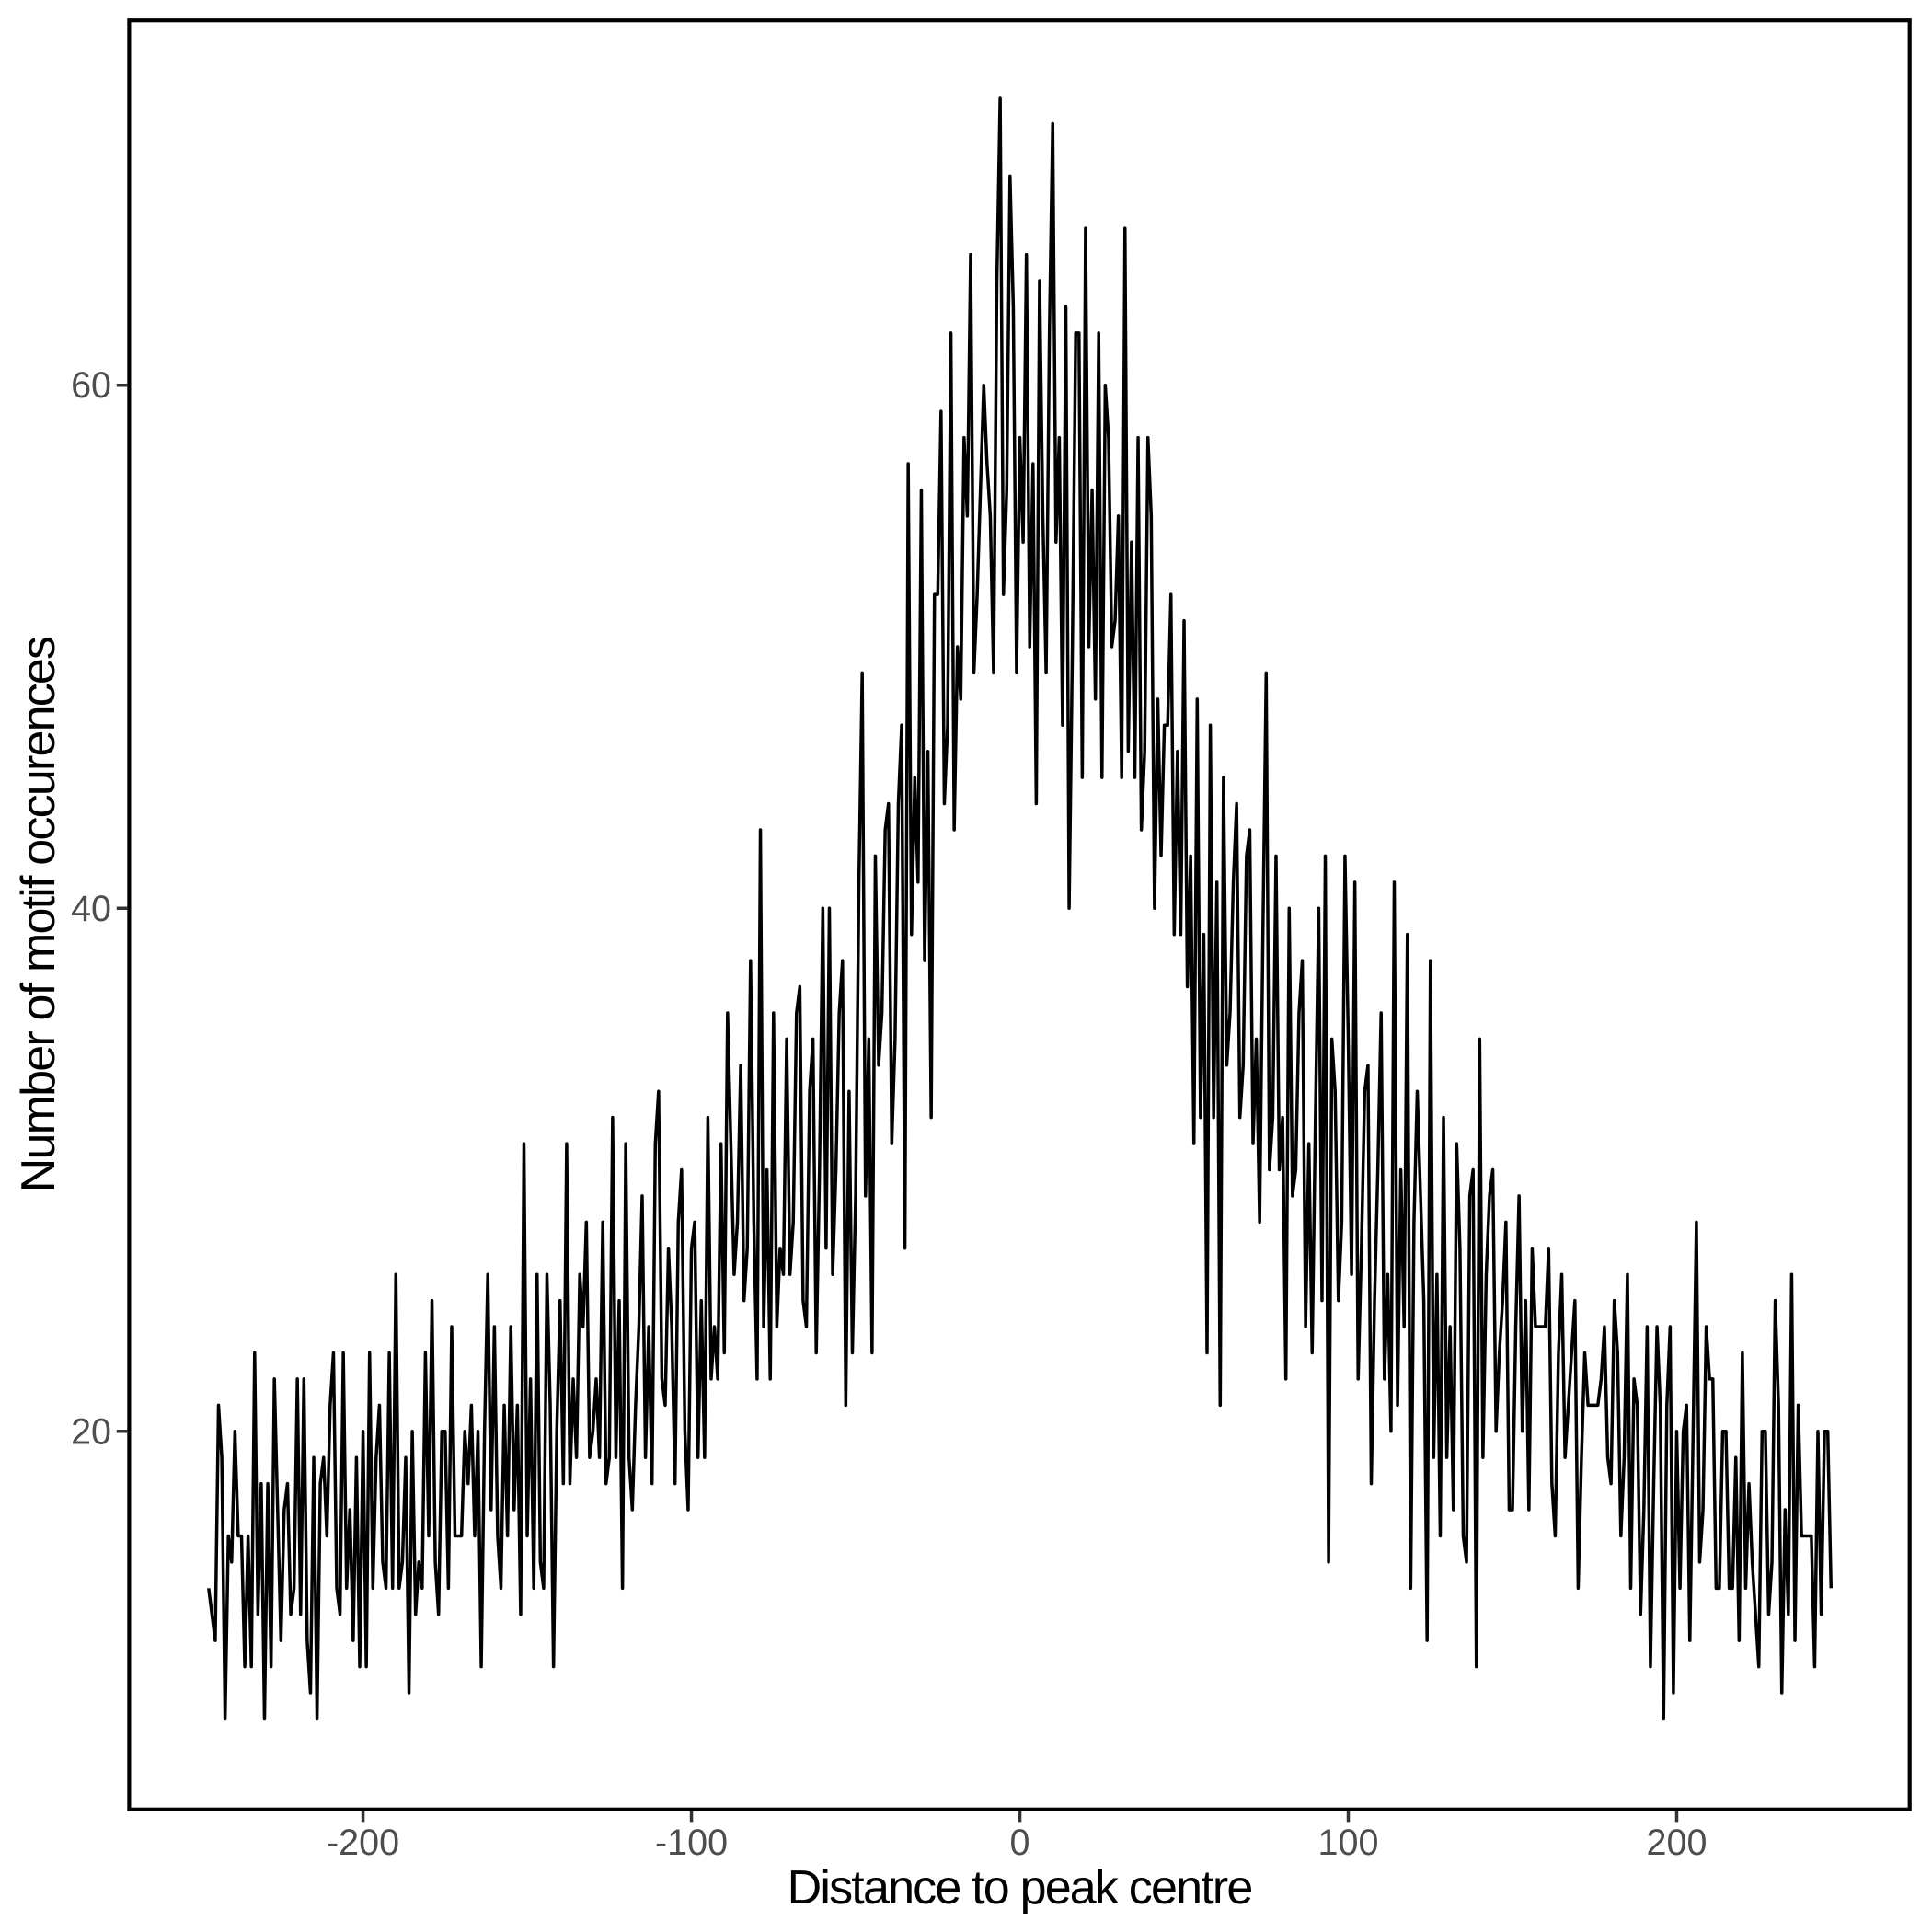 Image resolution: width=1932 pixels, height=1932 pixels. What do you see at coordinates (363, 1843) in the screenshot?
I see `x-tick-label: -200` at bounding box center [363, 1843].